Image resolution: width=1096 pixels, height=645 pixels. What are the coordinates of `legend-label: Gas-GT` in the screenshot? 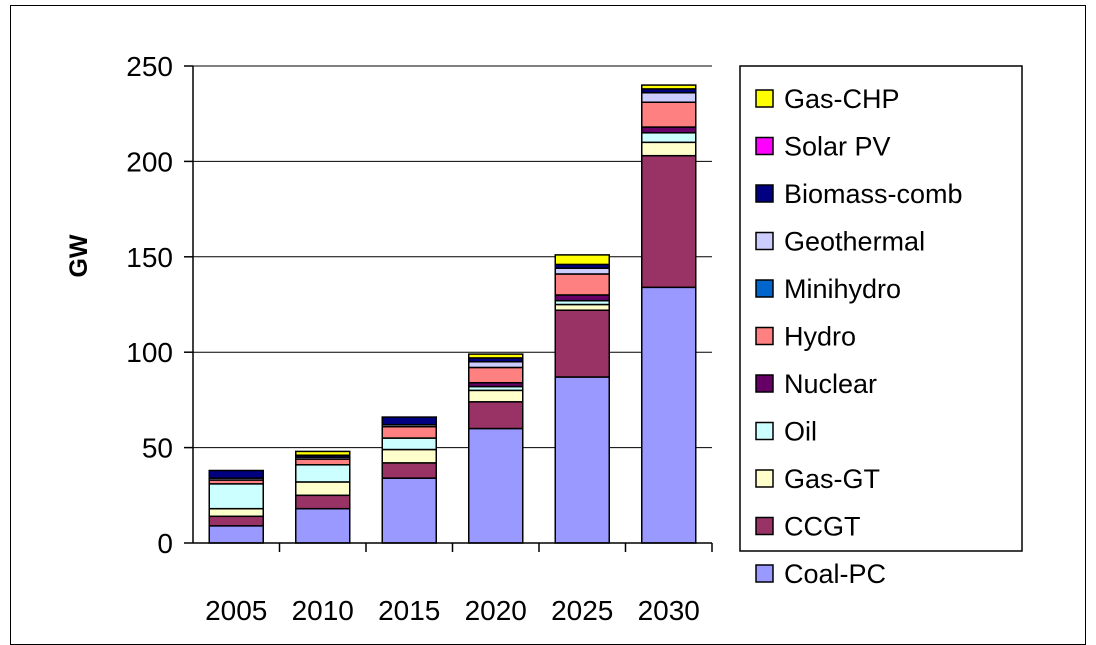 It's located at (832, 479).